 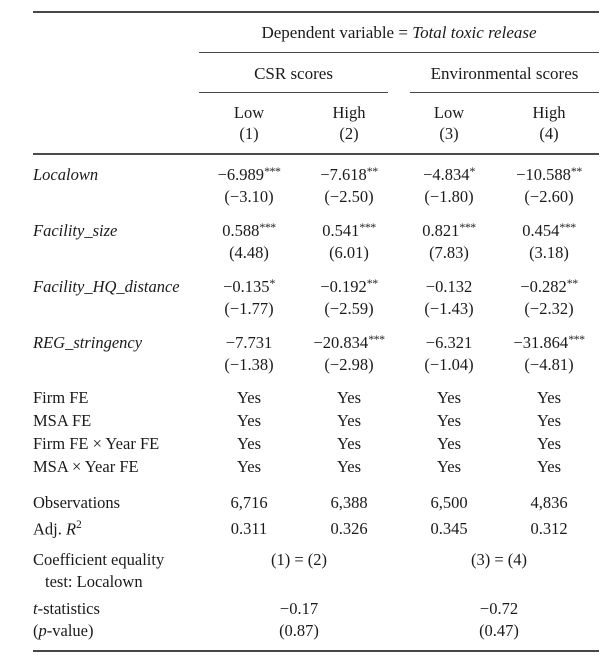 What do you see at coordinates (449, 112) in the screenshot?
I see `column-level: Low` at bounding box center [449, 112].